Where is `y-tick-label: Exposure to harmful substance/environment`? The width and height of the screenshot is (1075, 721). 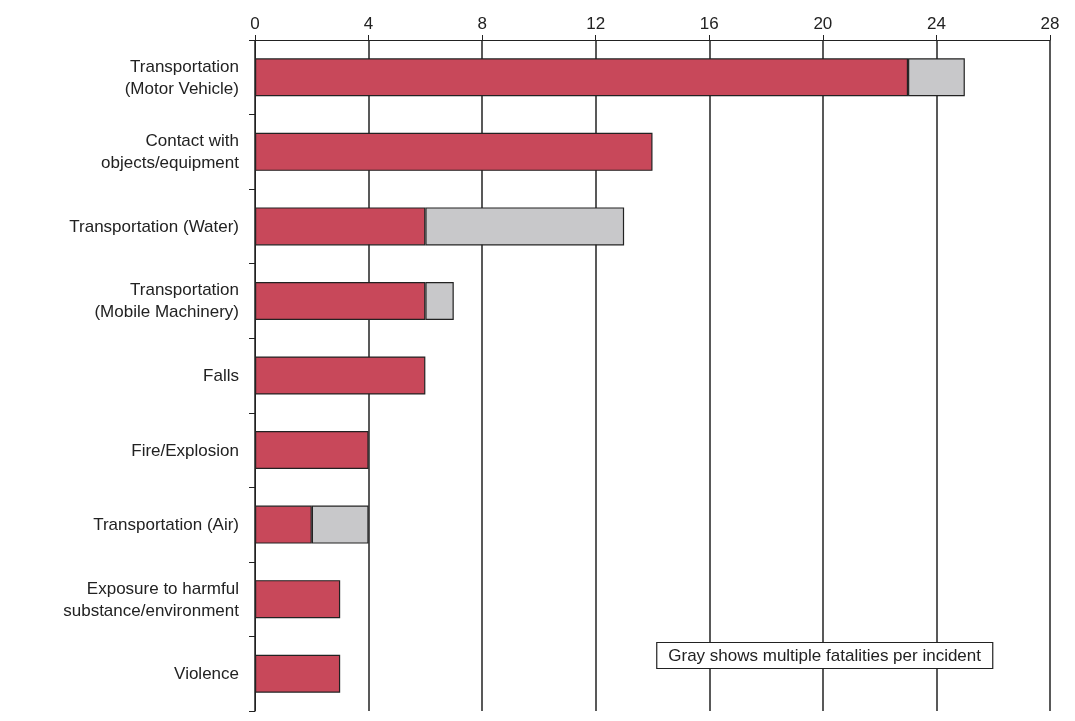 y-tick-label: Exposure to harmful substance/environment is located at coordinates (151, 599).